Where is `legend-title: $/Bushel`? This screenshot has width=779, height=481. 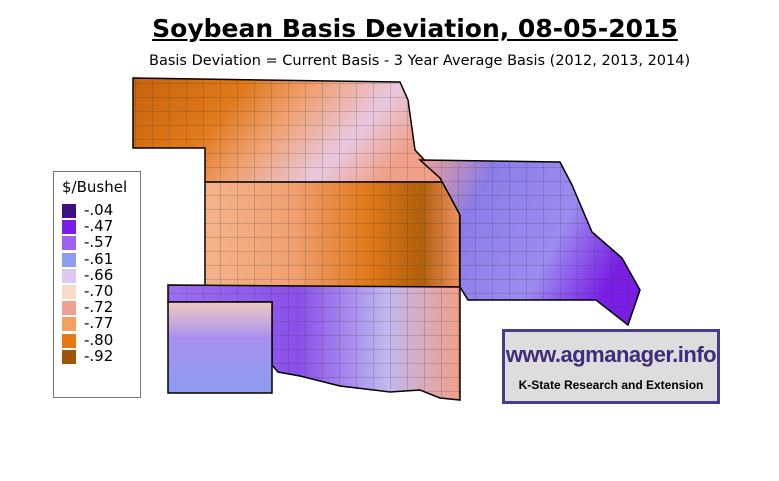 legend-title: $/Bushel is located at coordinates (95, 187).